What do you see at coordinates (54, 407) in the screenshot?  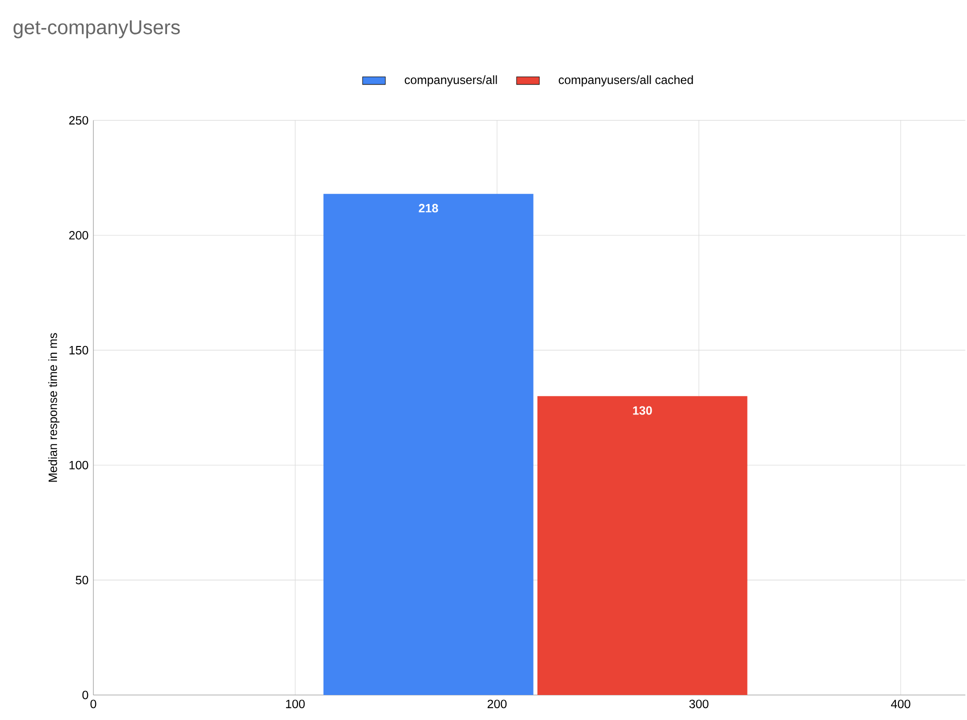 I see `y-axis-title: Median response time in ms` at bounding box center [54, 407].